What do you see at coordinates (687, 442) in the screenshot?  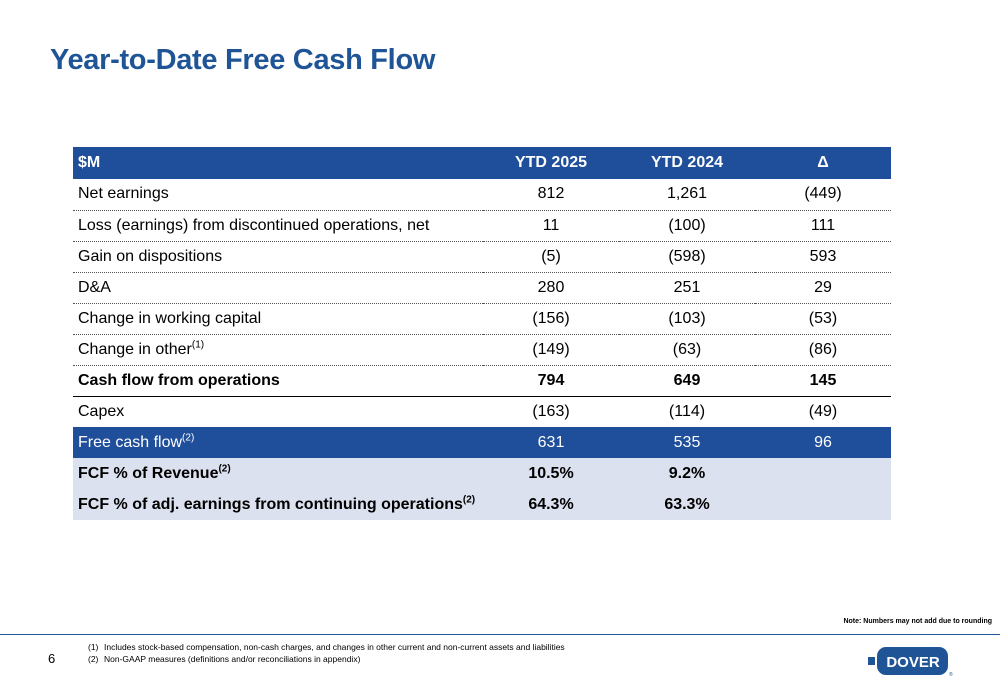 I see `value-ytd-2024: 535` at bounding box center [687, 442].